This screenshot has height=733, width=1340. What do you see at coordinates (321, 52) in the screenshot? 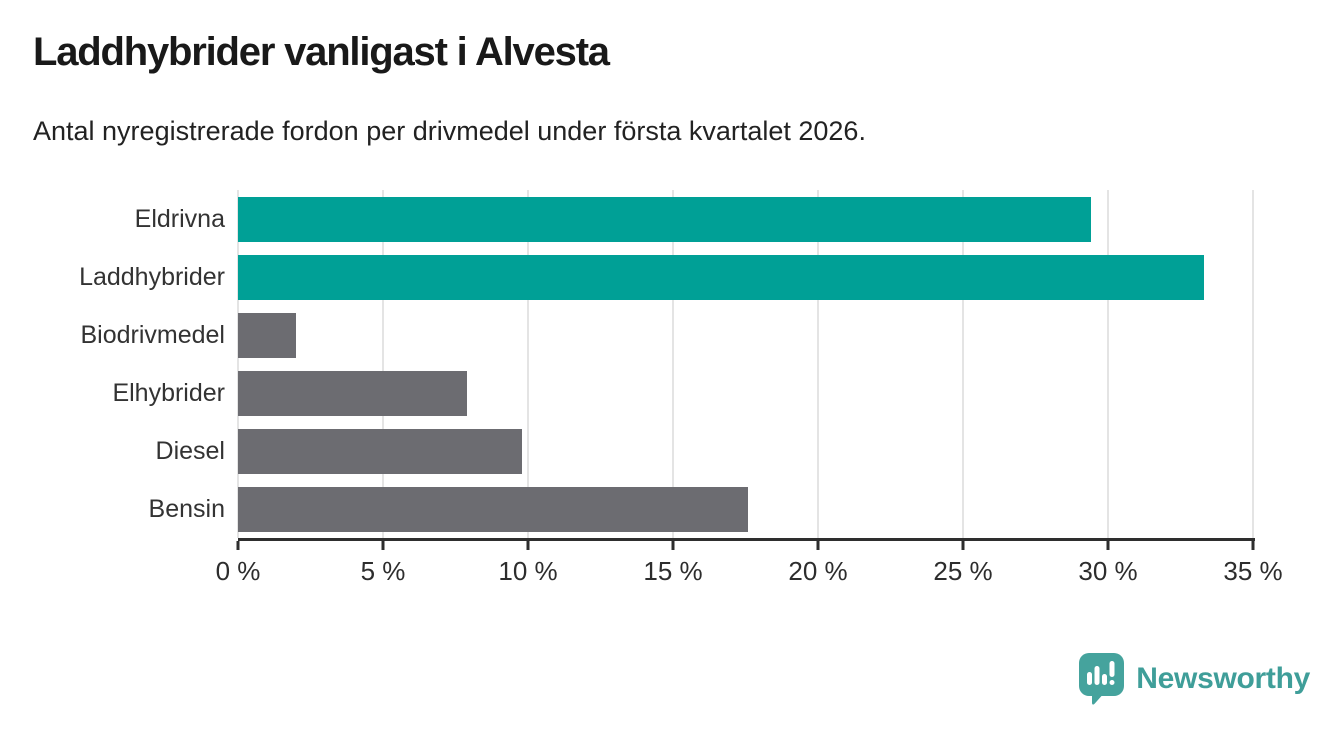
I see `chart-title: Laddhybrider vanligast i Alvesta` at bounding box center [321, 52].